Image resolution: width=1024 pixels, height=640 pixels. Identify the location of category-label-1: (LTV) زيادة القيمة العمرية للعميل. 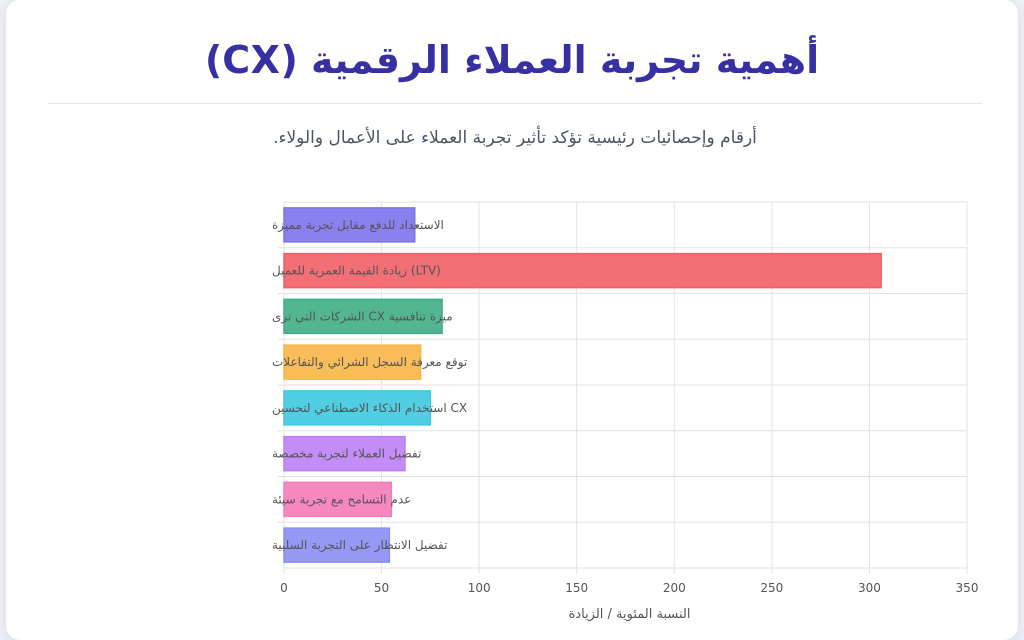
(356, 271).